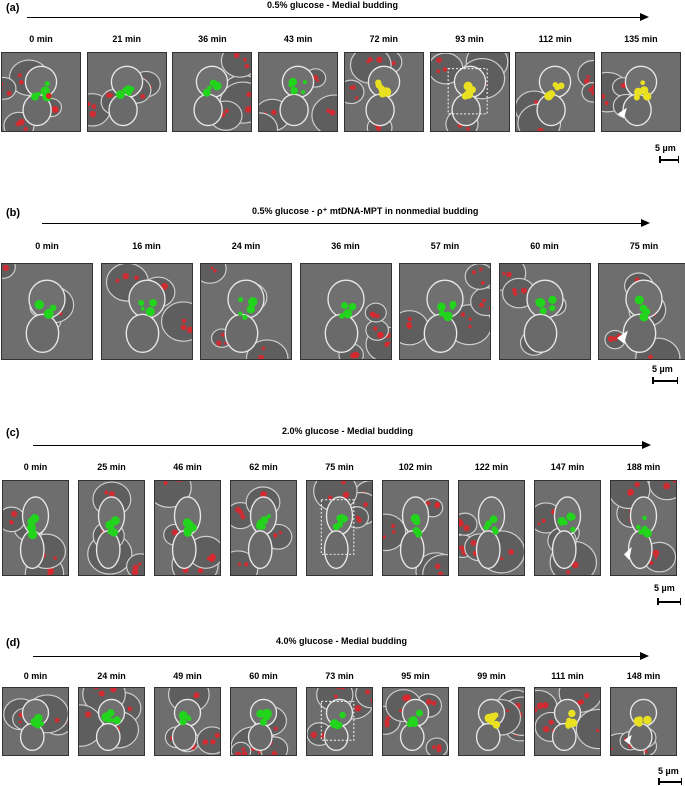 This screenshot has width=685, height=786. Describe the element at coordinates (342, 641) in the screenshot. I see `panel-title: 4.0% glucose - Medial budding` at that location.